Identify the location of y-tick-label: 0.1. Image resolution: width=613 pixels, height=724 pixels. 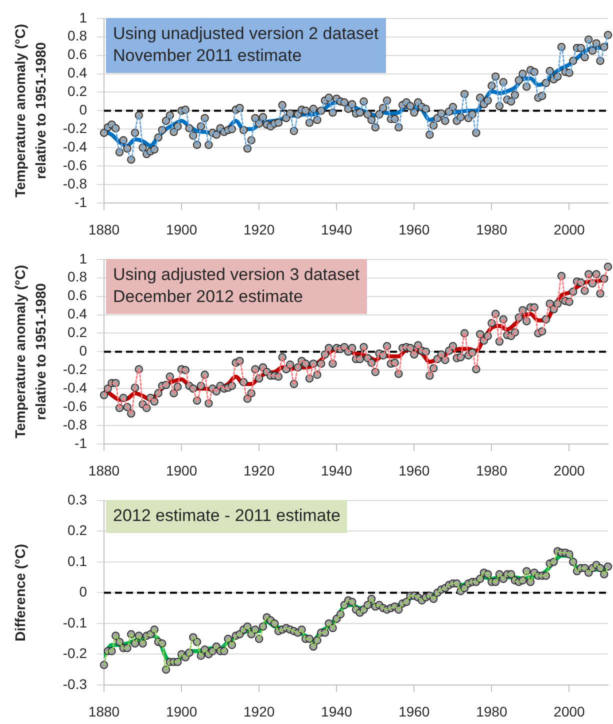
(78, 560).